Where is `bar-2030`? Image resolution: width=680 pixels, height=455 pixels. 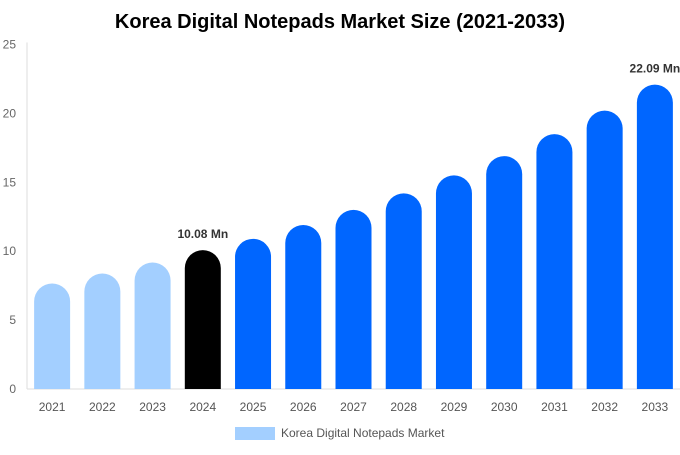 bar-2030 is located at coordinates (504, 272).